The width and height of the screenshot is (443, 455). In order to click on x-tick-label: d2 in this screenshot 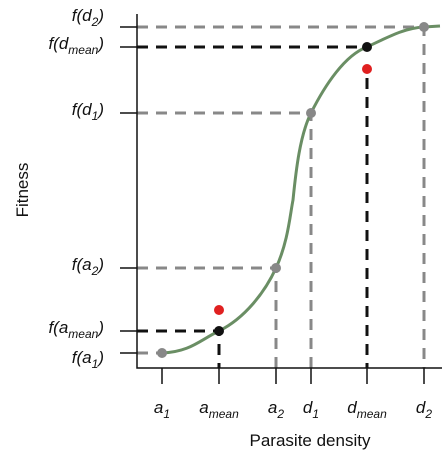, I will do `click(424, 409)`.